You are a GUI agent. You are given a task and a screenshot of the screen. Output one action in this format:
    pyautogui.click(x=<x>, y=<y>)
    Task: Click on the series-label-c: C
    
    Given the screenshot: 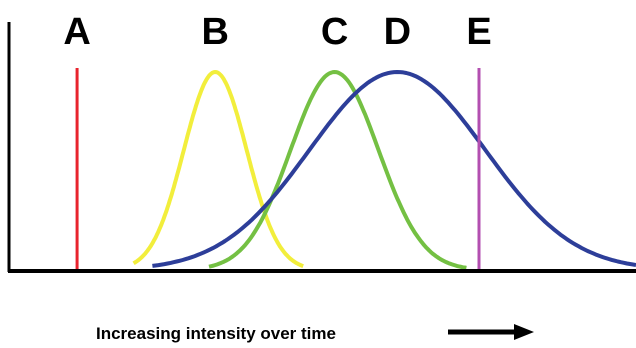 What is the action you would take?
    pyautogui.click(x=334, y=32)
    